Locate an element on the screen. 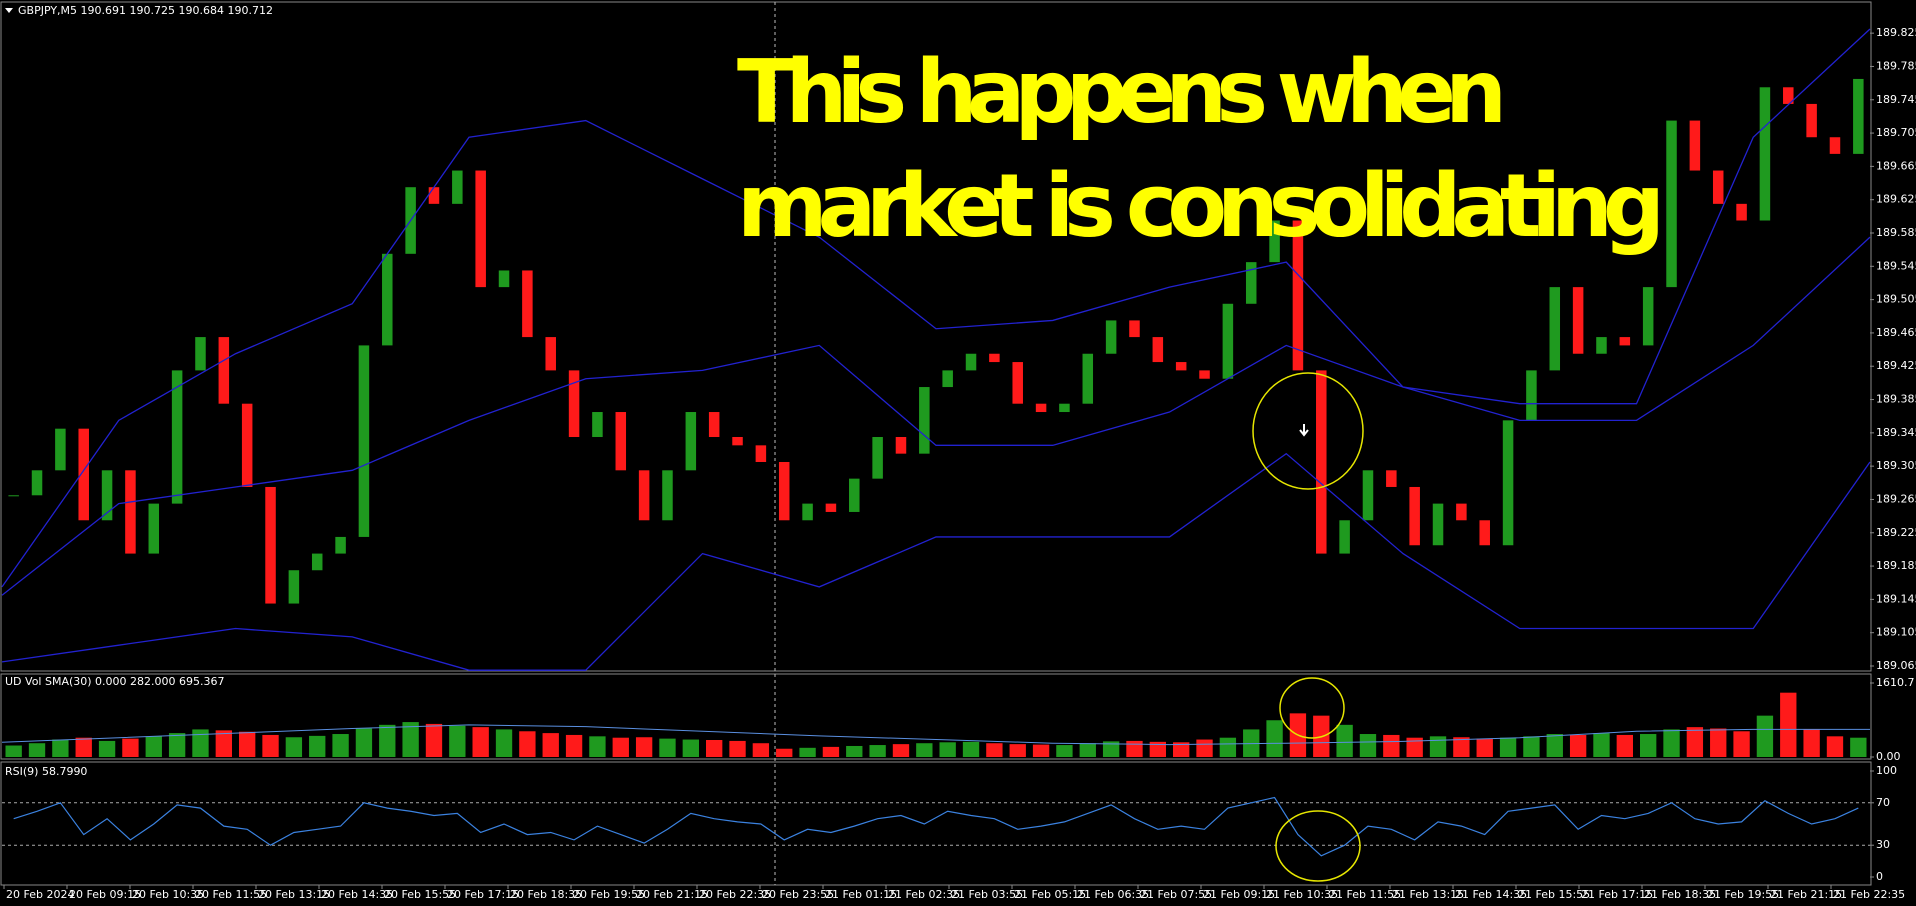 This screenshot has height=906, width=1916. x-tick-label: 20 Feb 2024 is located at coordinates (40, 894).